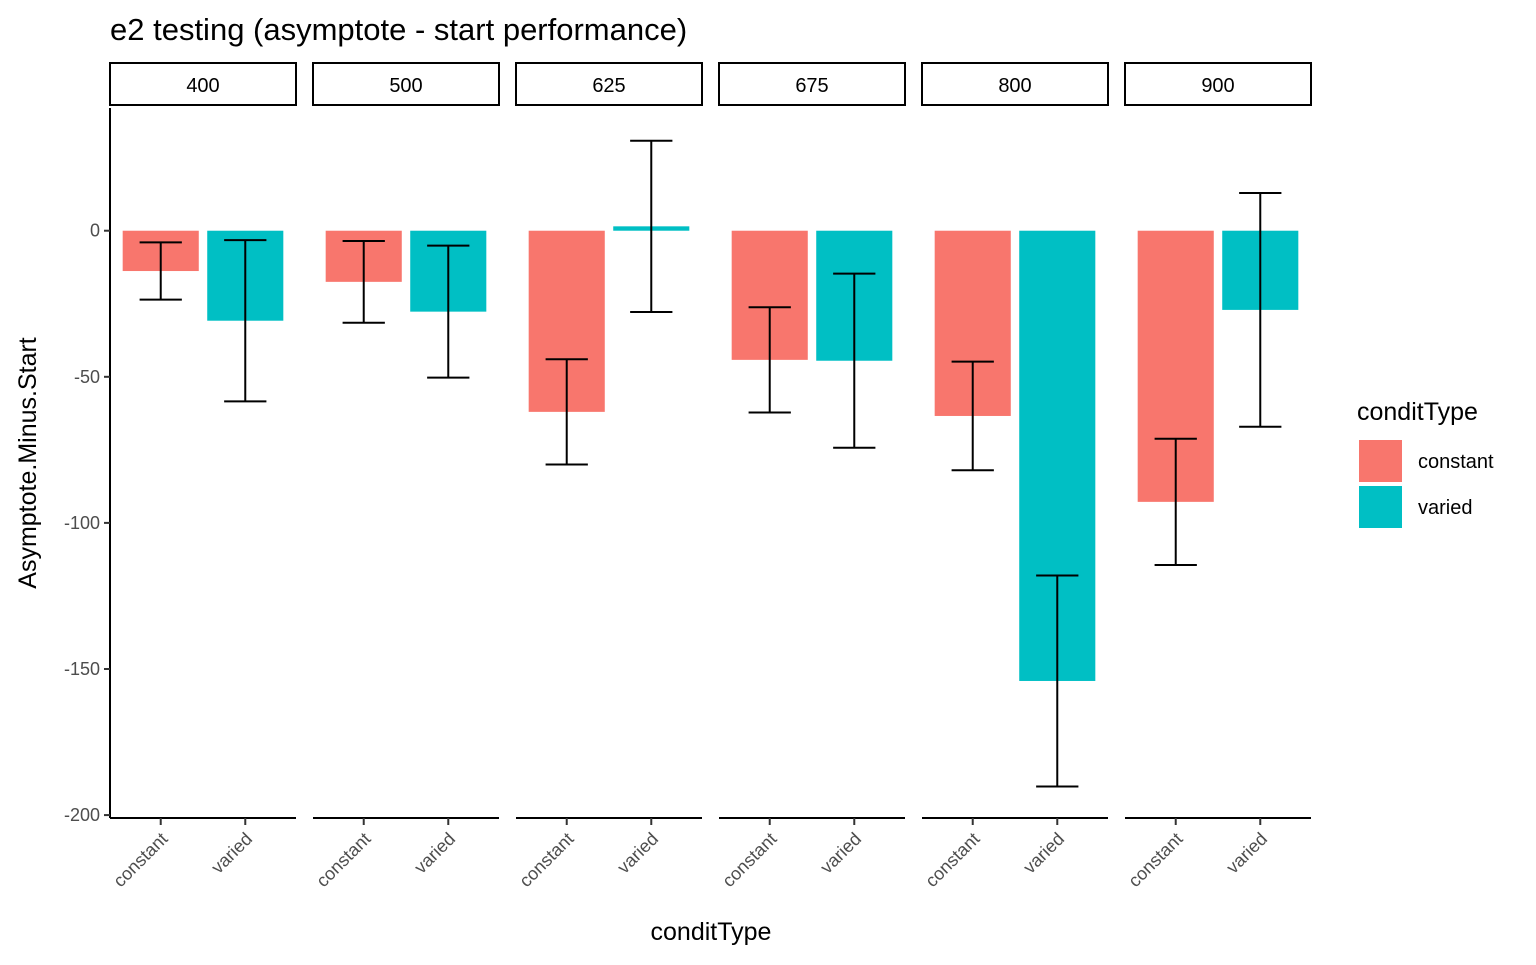 Image resolution: width=1536 pixels, height=965 pixels. I want to click on legend-title: conditType, so click(1417, 412).